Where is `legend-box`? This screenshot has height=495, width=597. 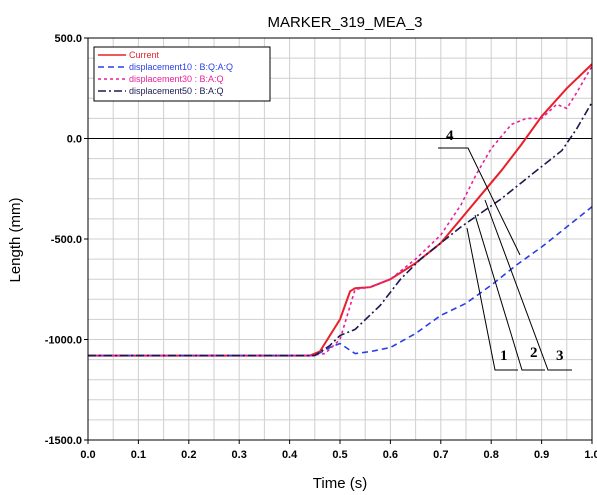 legend-box is located at coordinates (182, 74).